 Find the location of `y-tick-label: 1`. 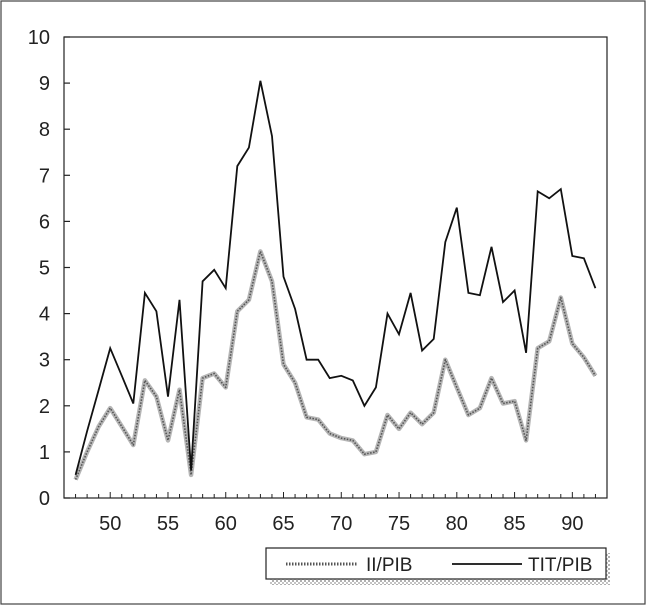

y-tick-label: 1 is located at coordinates (44, 453).